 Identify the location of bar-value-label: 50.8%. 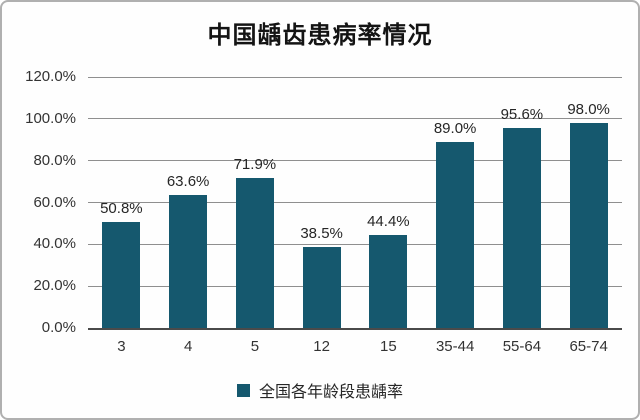
(121, 208).